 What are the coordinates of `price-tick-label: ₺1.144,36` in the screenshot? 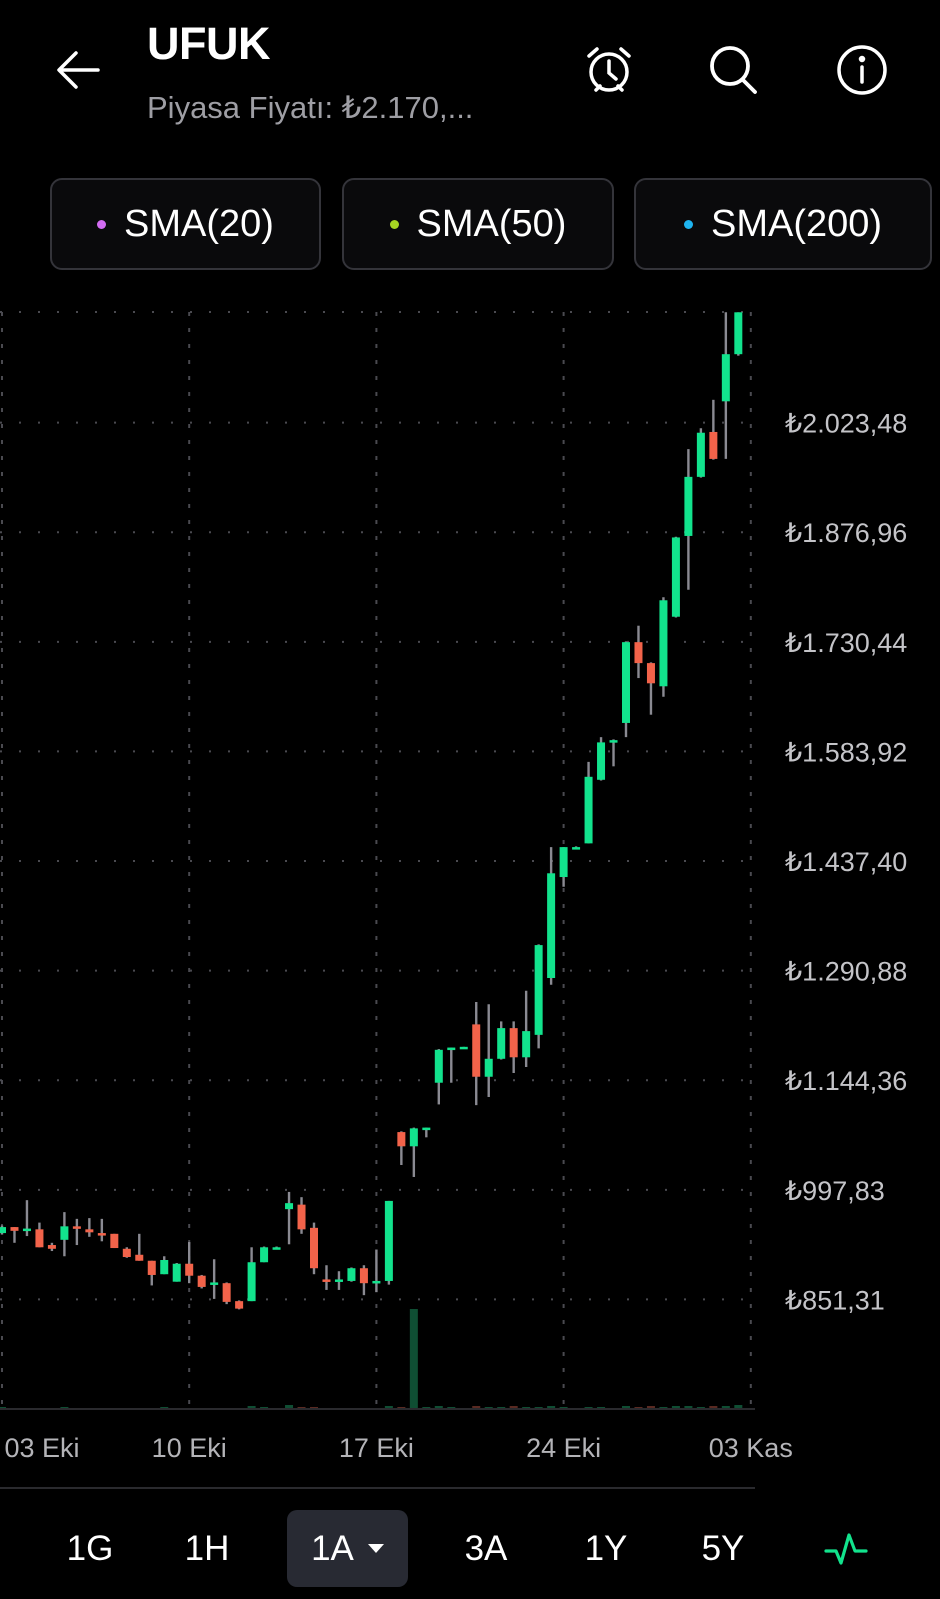 It's located at (846, 1081).